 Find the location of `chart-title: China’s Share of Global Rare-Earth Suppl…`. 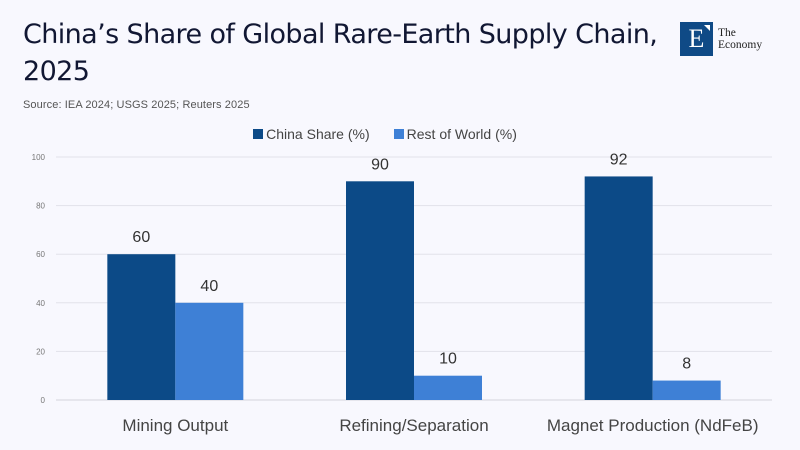

chart-title: China’s Share of Global Rare-Earth Suppl… is located at coordinates (340, 53).